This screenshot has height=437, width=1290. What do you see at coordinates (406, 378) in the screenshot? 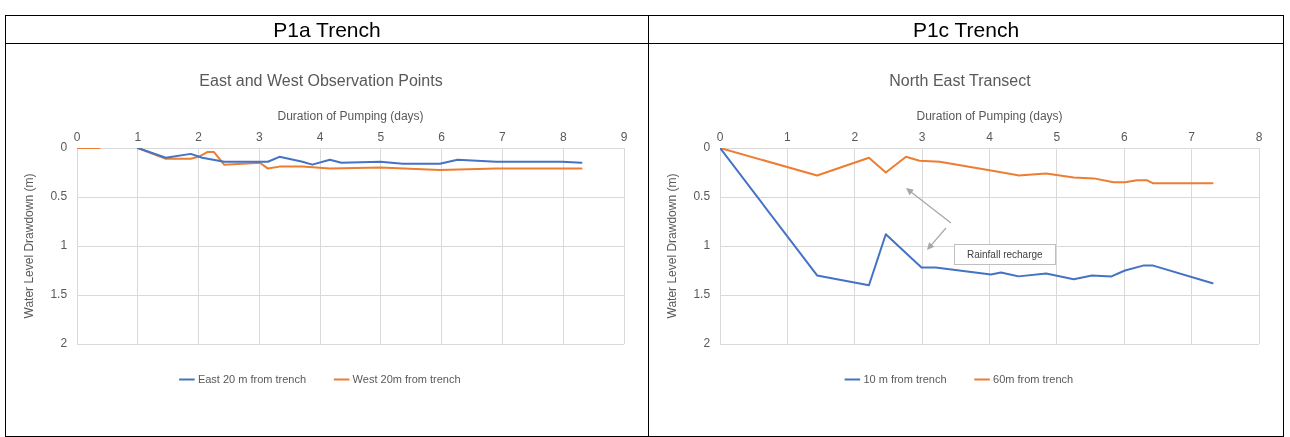
I see `legend-label: West 20m from trench` at bounding box center [406, 378].